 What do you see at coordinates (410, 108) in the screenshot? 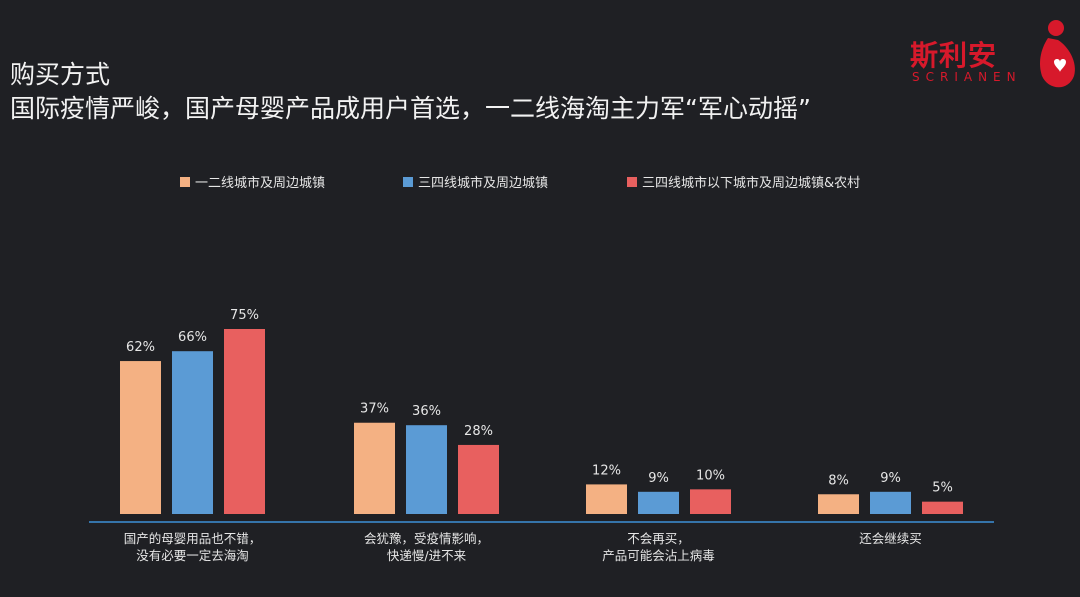
I see `page-subtitle: 国际疫情严峻，国产母婴产品成用户首选，一二线海淘主力军“军心动摇”` at bounding box center [410, 108].